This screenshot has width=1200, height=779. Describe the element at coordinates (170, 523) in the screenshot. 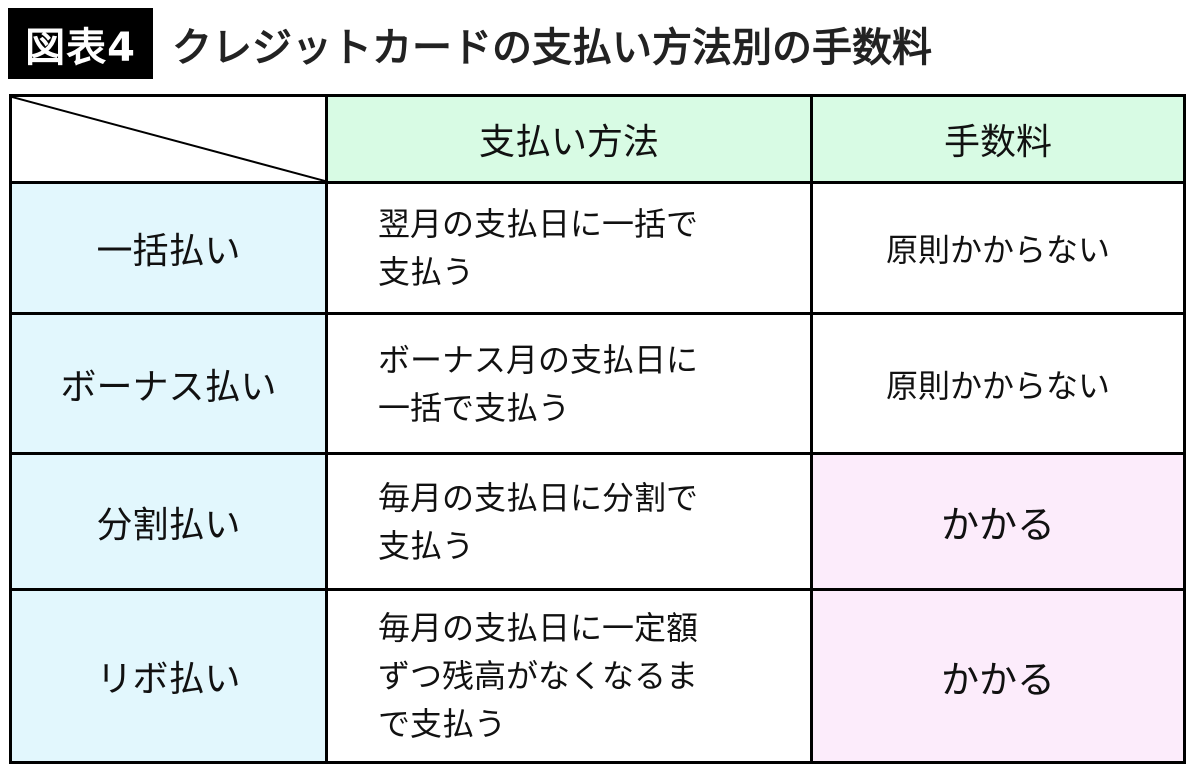

I see `row-name: 分割払い` at that location.